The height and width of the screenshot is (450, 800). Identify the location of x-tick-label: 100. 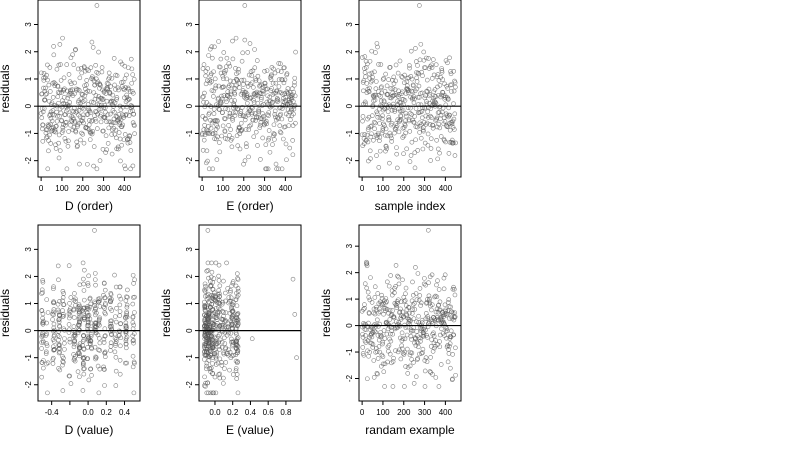
(383, 188).